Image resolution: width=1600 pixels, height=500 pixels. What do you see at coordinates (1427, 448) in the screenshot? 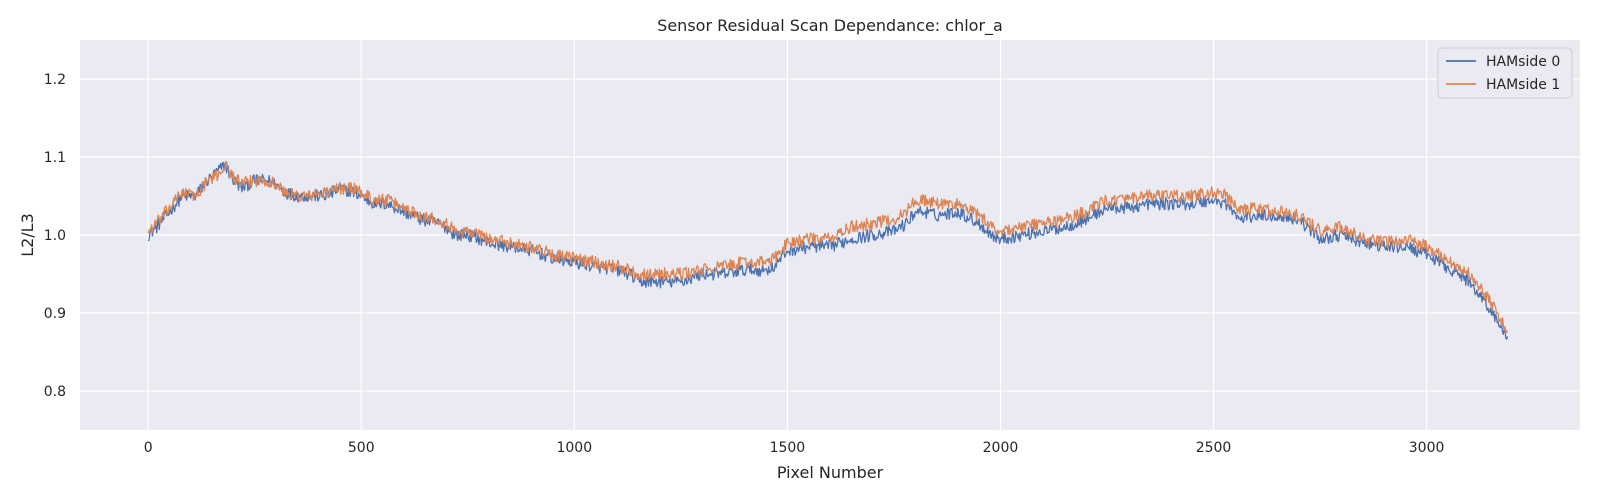
I see `x-tick-label: 3000` at bounding box center [1427, 448].